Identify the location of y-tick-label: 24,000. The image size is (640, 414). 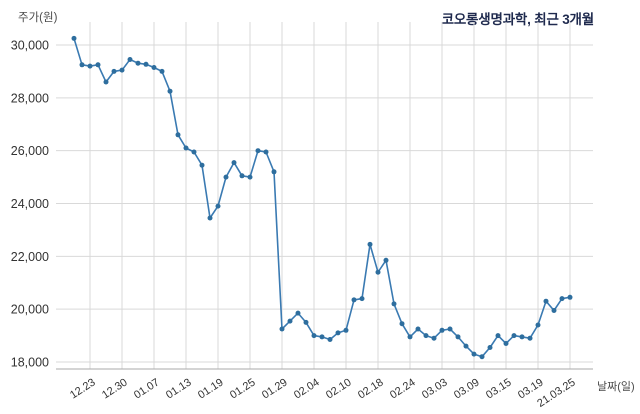
(30, 204).